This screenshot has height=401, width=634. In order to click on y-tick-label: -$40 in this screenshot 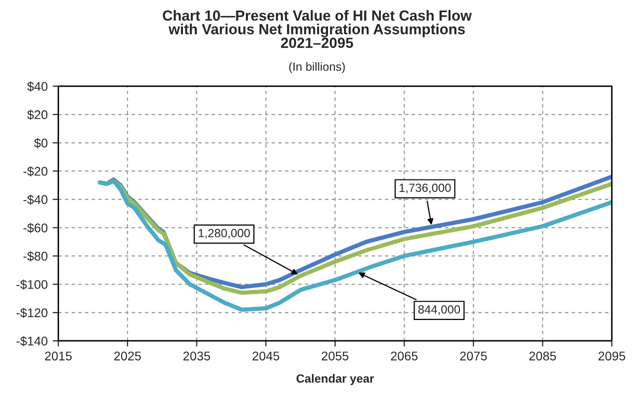, I will do `click(35, 199)`.